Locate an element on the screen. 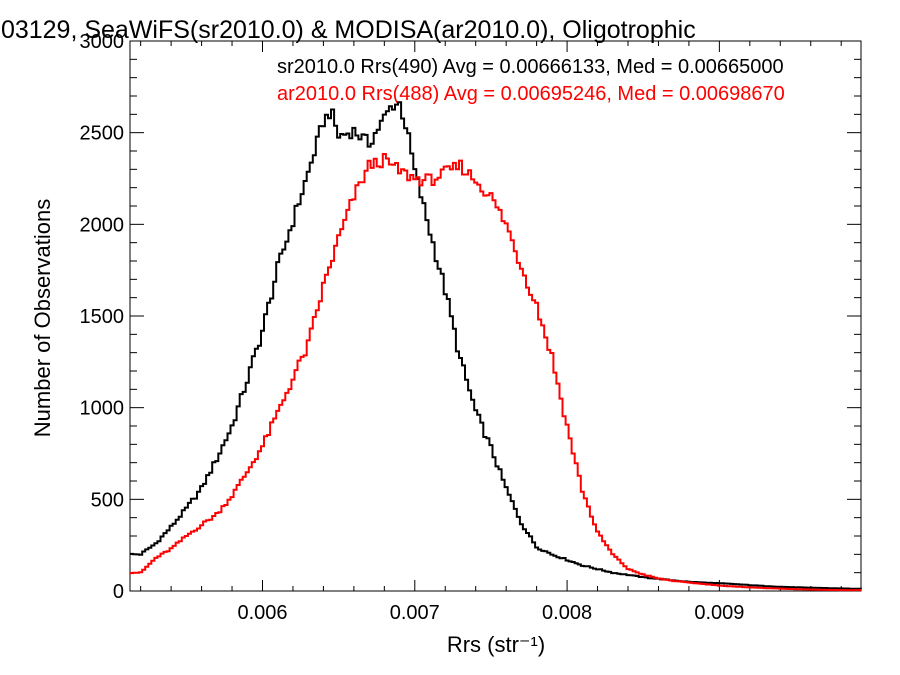 This screenshot has height=675, width=900. x-tick-label: 0.008 is located at coordinates (567, 613).